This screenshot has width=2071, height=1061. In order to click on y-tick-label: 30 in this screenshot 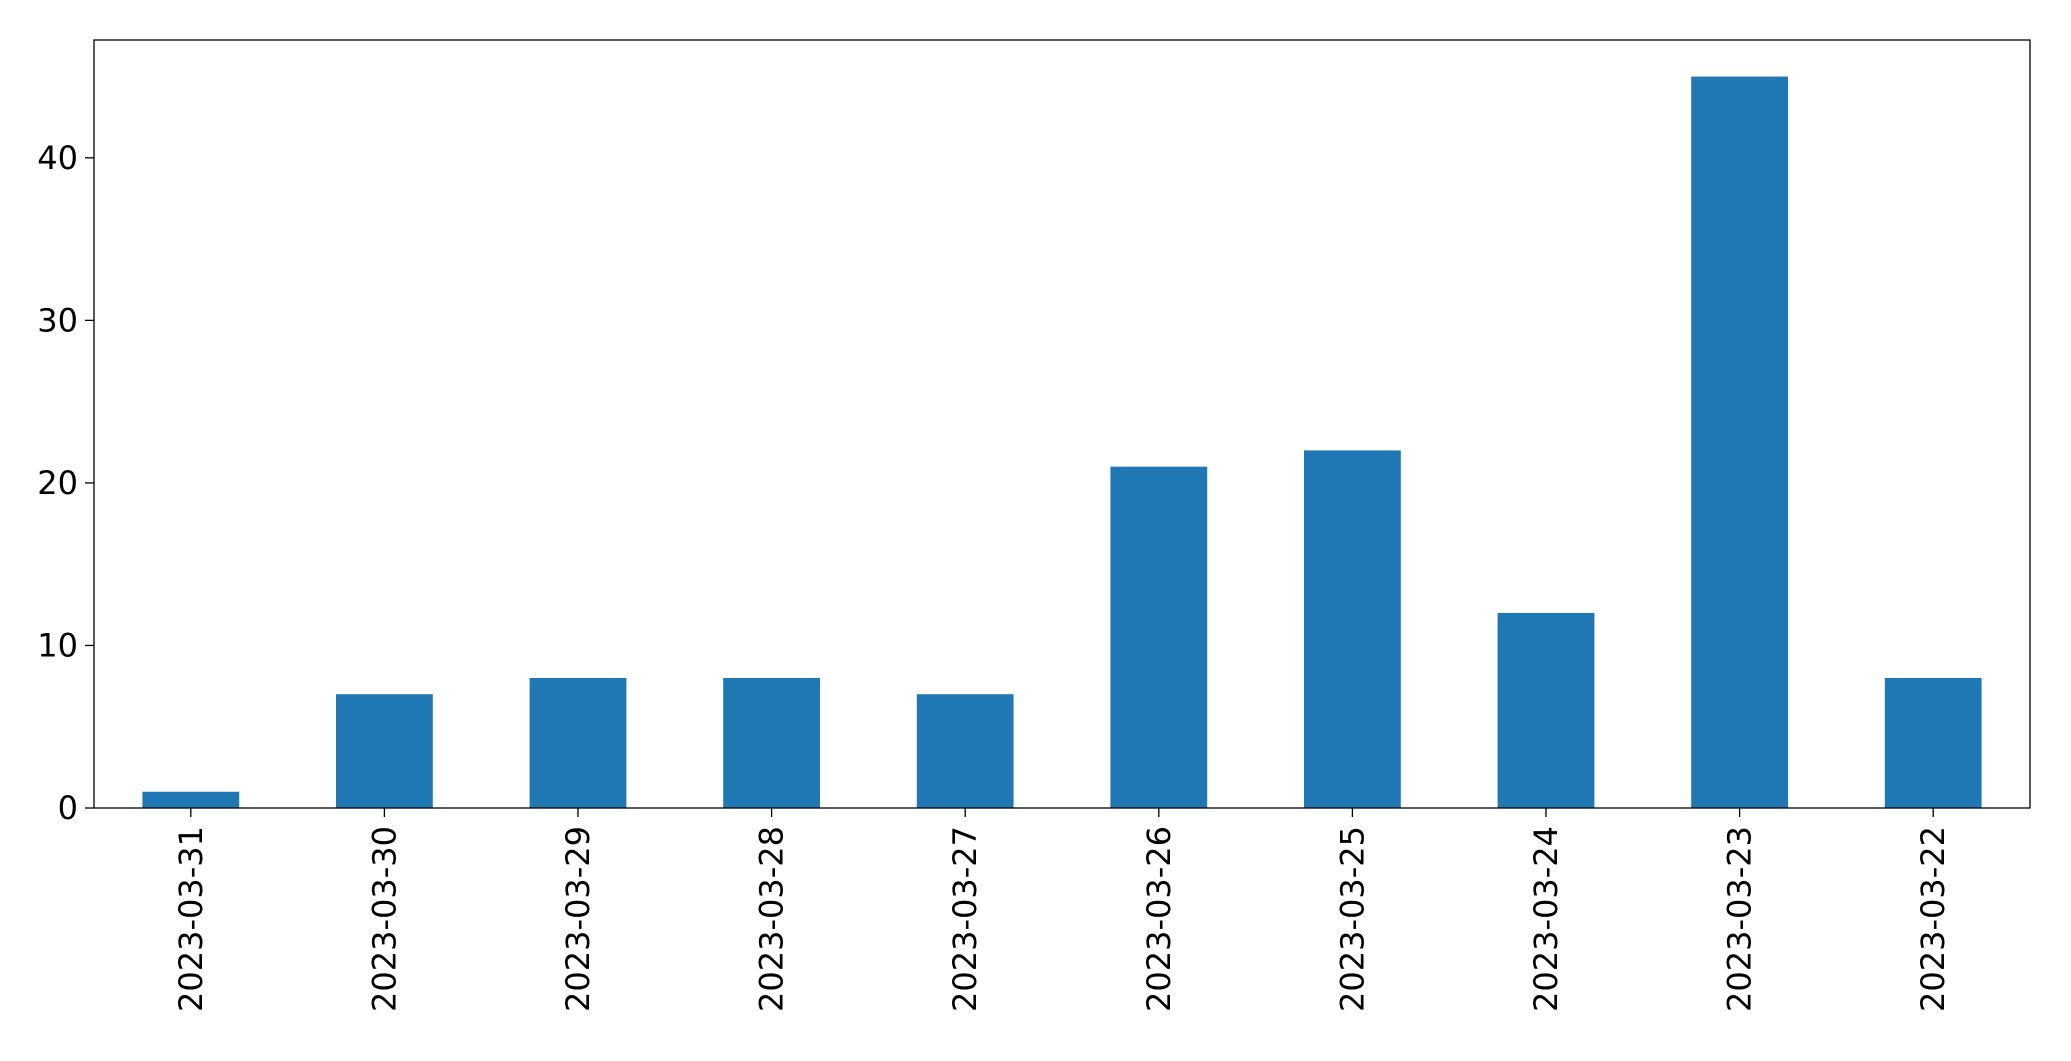, I will do `click(57, 320)`.